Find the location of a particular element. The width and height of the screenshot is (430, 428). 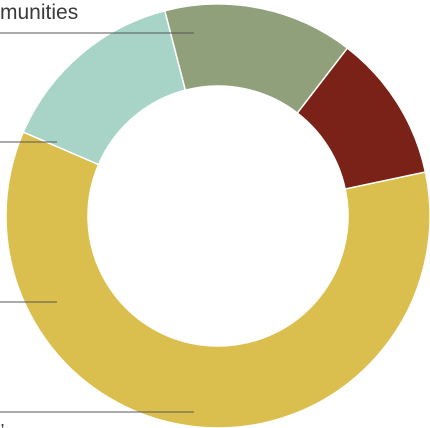

label-slice-0: , is located at coordinates (2, 419).